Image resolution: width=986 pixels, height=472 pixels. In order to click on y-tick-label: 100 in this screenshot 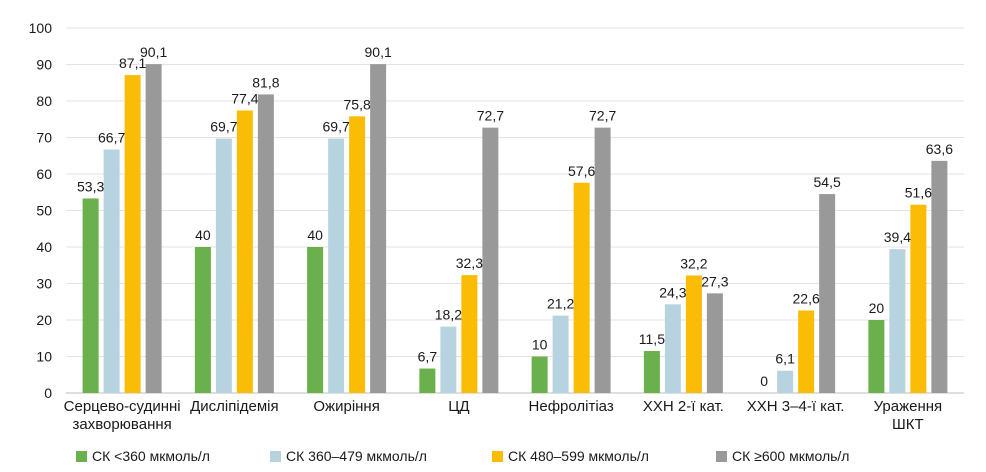, I will do `click(41, 28)`.